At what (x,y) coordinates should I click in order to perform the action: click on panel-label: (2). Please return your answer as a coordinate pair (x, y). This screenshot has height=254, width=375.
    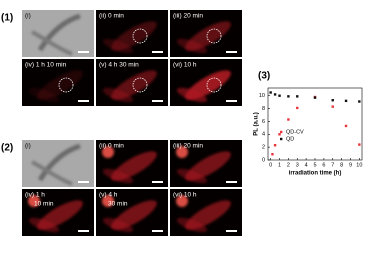
    Looking at the image, I should click on (7, 148).